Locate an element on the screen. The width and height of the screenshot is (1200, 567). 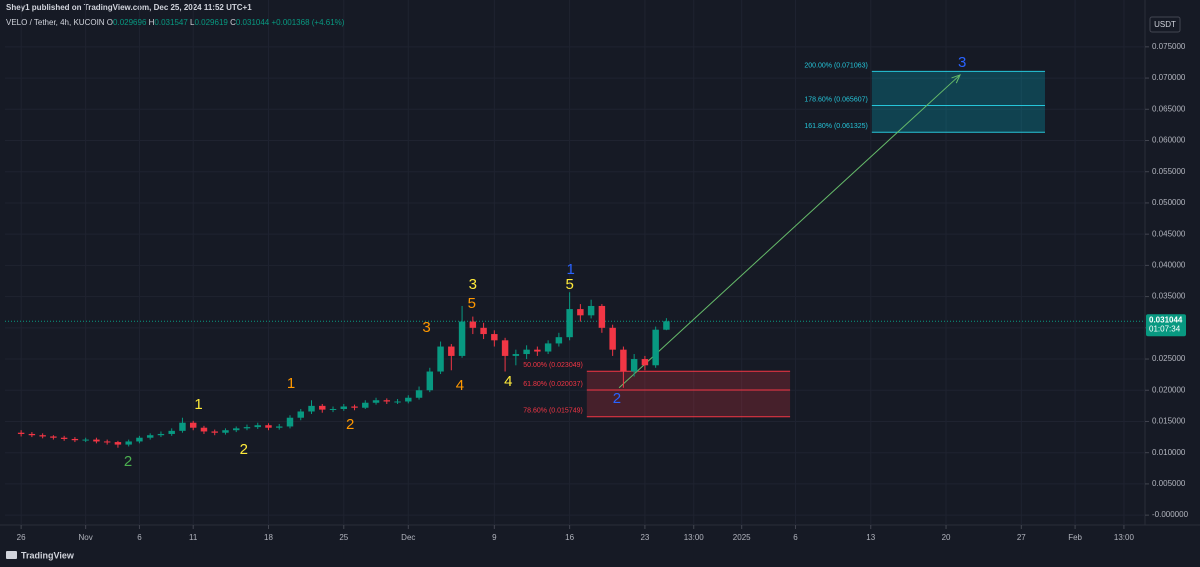
y-tick-label: 0.025000 is located at coordinates (1169, 358).